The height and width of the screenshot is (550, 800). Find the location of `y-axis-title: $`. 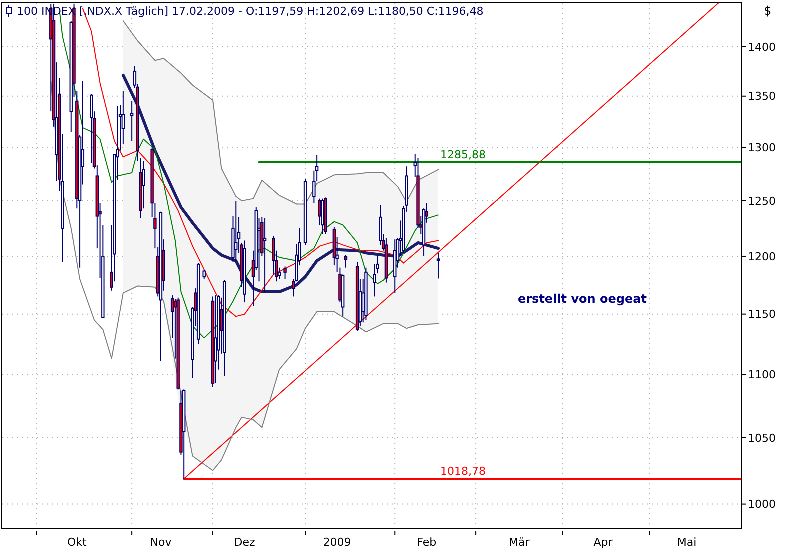

y-axis-title: $ is located at coordinates (768, 11).